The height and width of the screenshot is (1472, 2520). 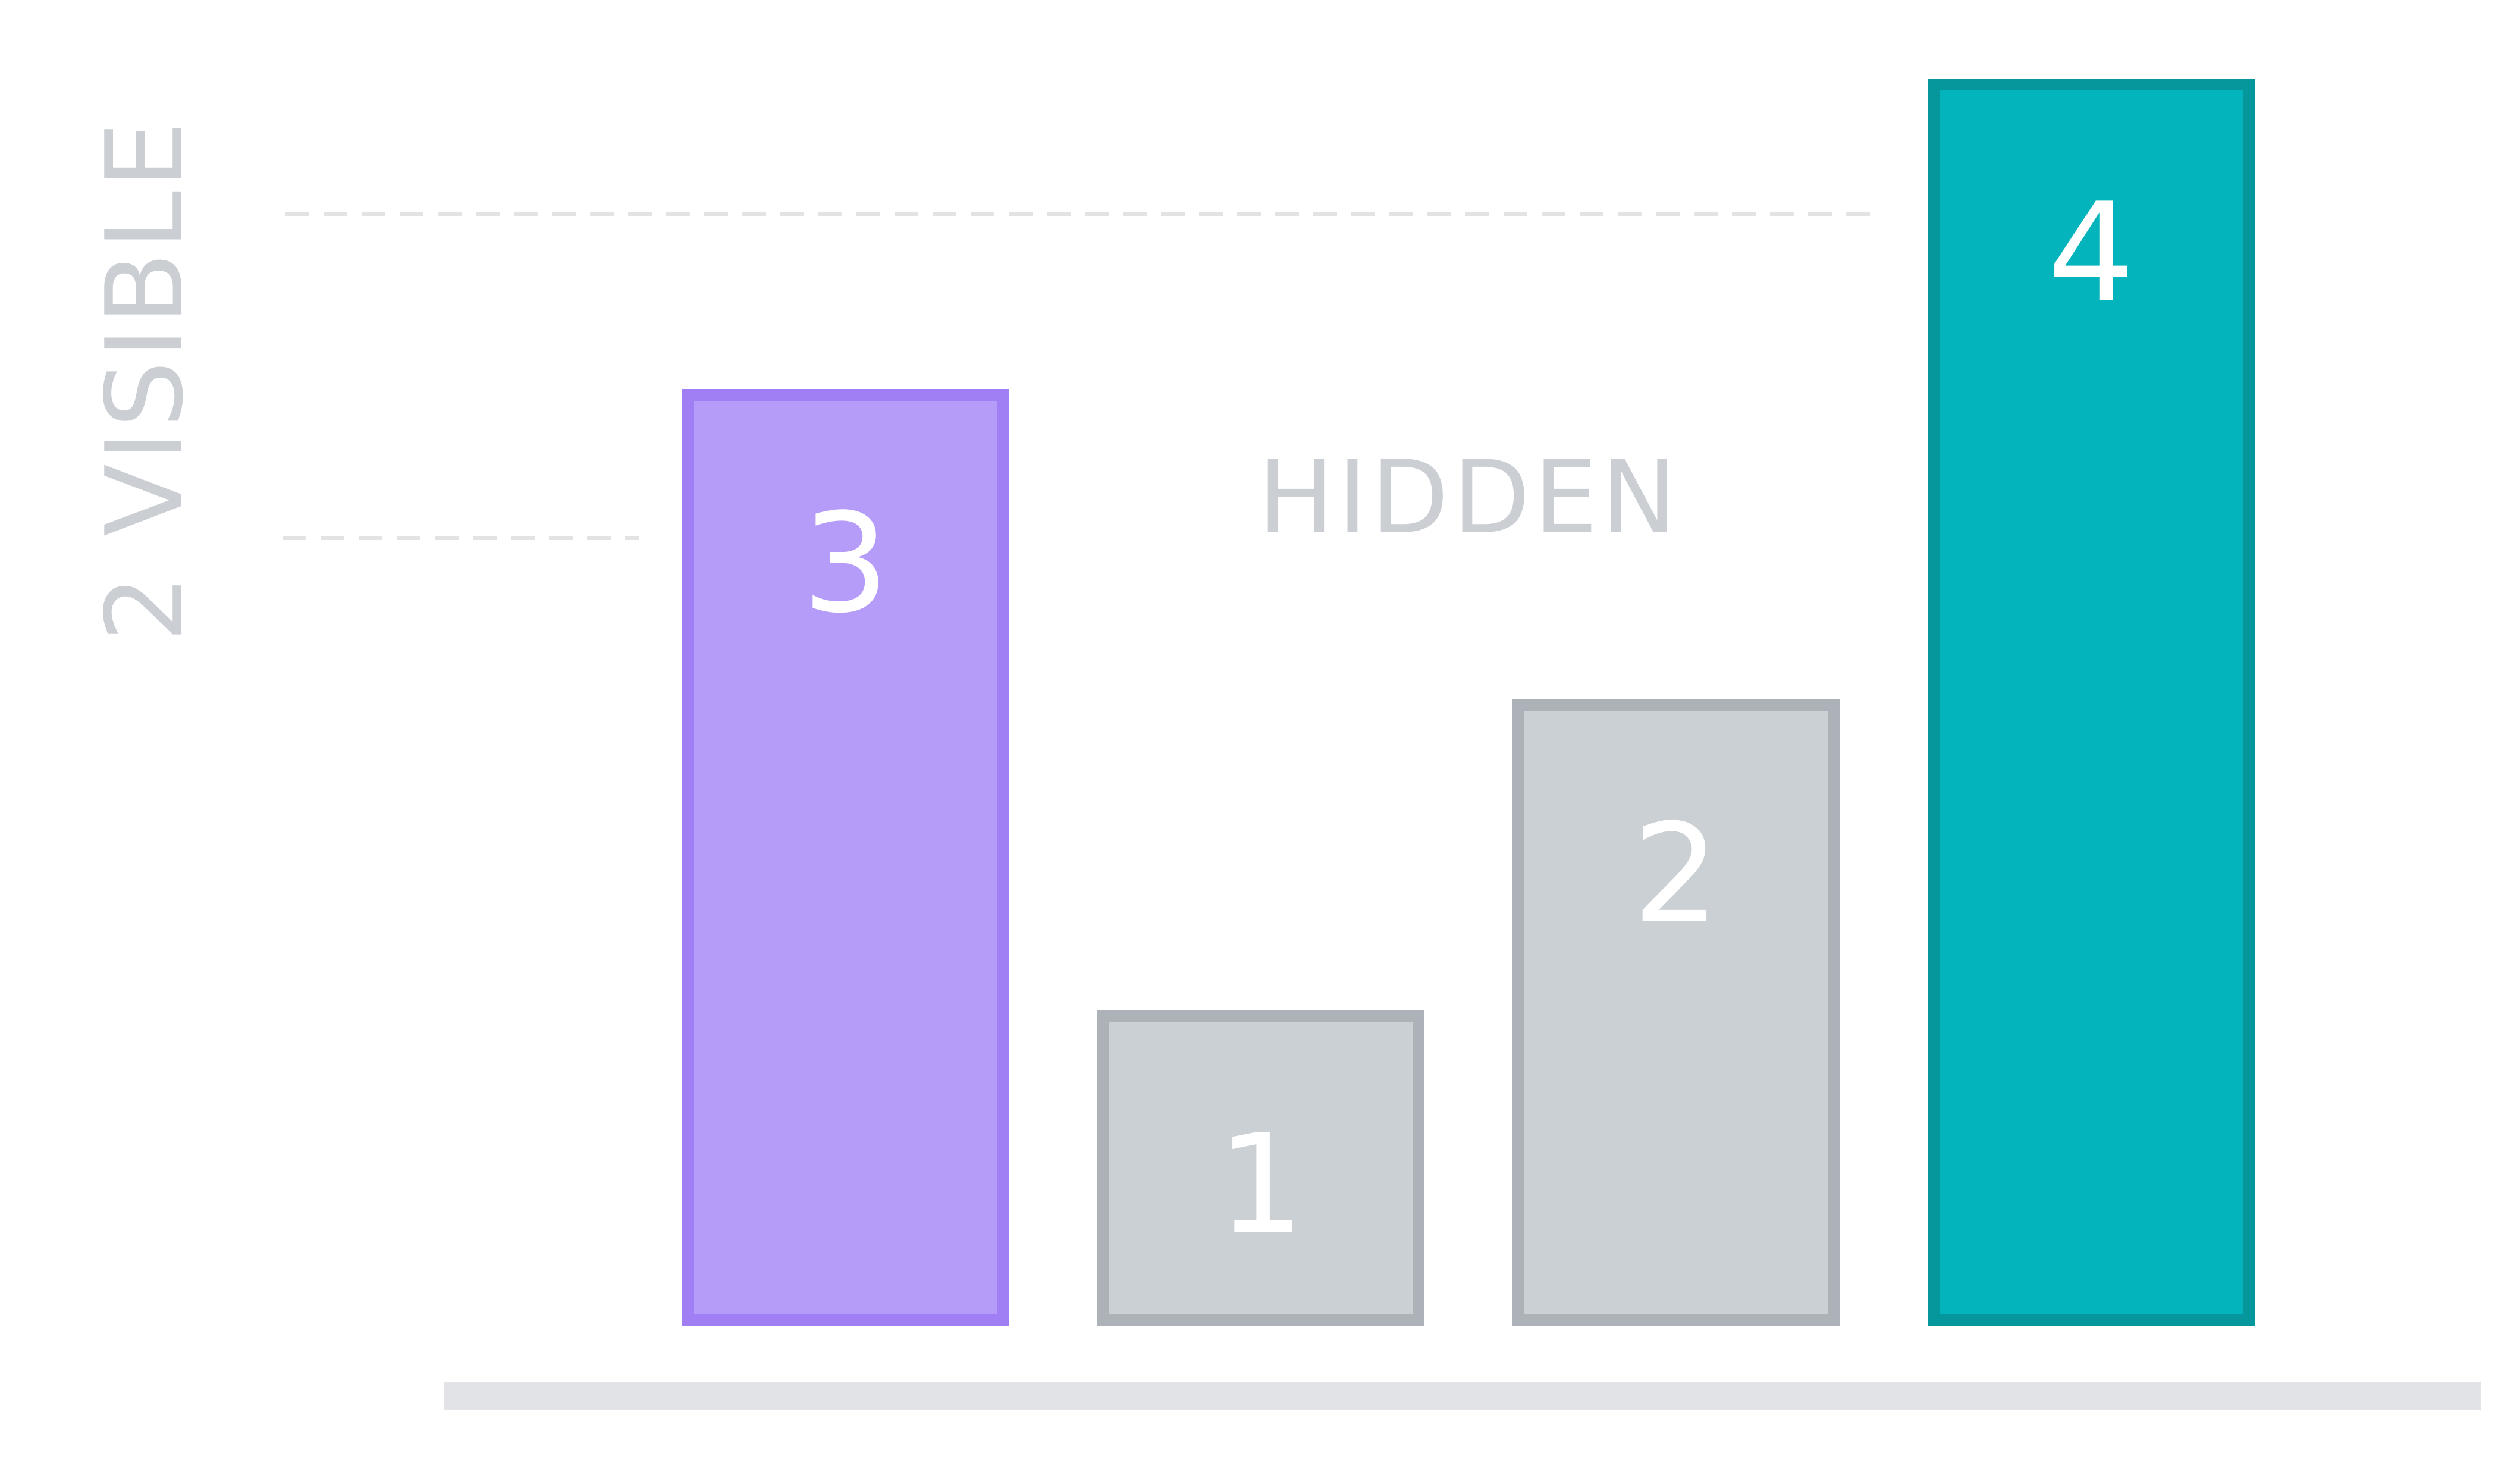 What do you see at coordinates (1082, 214) in the screenshot?
I see `top-guide-line` at bounding box center [1082, 214].